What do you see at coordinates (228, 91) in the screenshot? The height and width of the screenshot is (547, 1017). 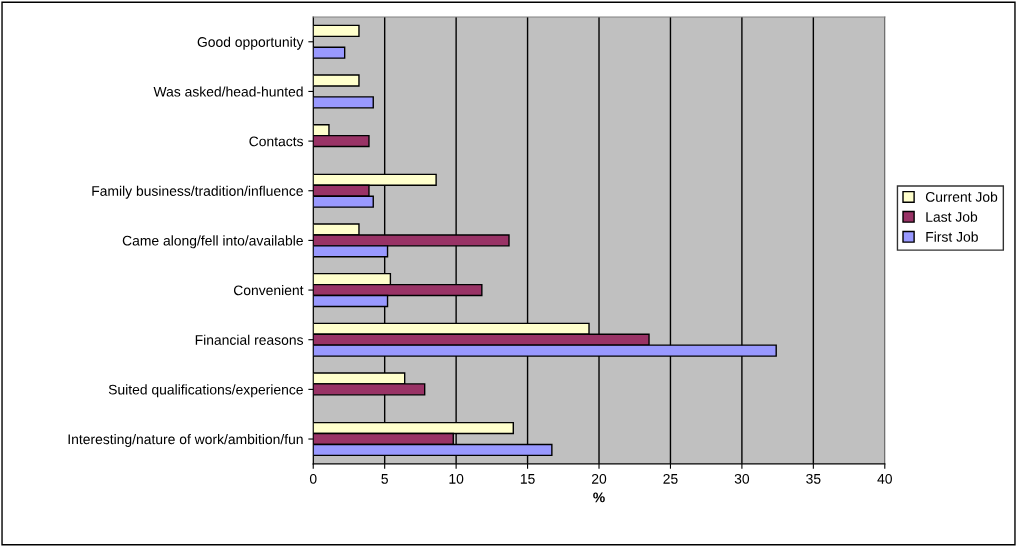 I see `y-tick-label: Was asked/head-hunted` at bounding box center [228, 91].